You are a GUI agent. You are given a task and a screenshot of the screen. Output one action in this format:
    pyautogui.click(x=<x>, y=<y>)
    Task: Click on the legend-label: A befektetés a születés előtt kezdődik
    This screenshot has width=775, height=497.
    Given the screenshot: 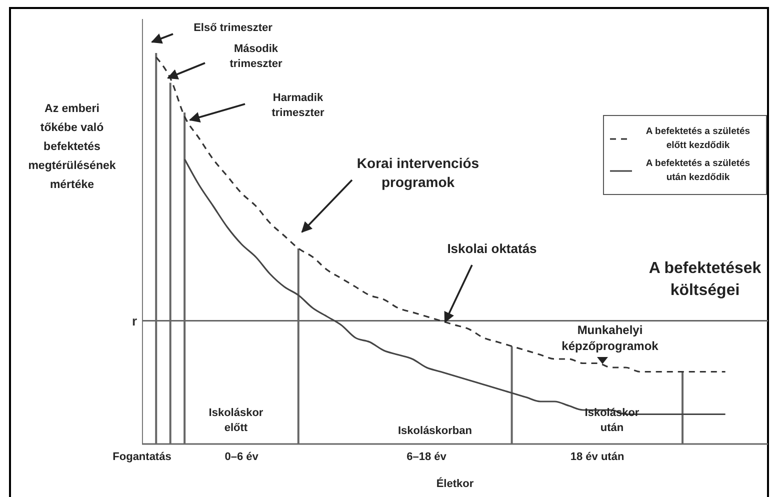 What is the action you would take?
    pyautogui.click(x=698, y=139)
    